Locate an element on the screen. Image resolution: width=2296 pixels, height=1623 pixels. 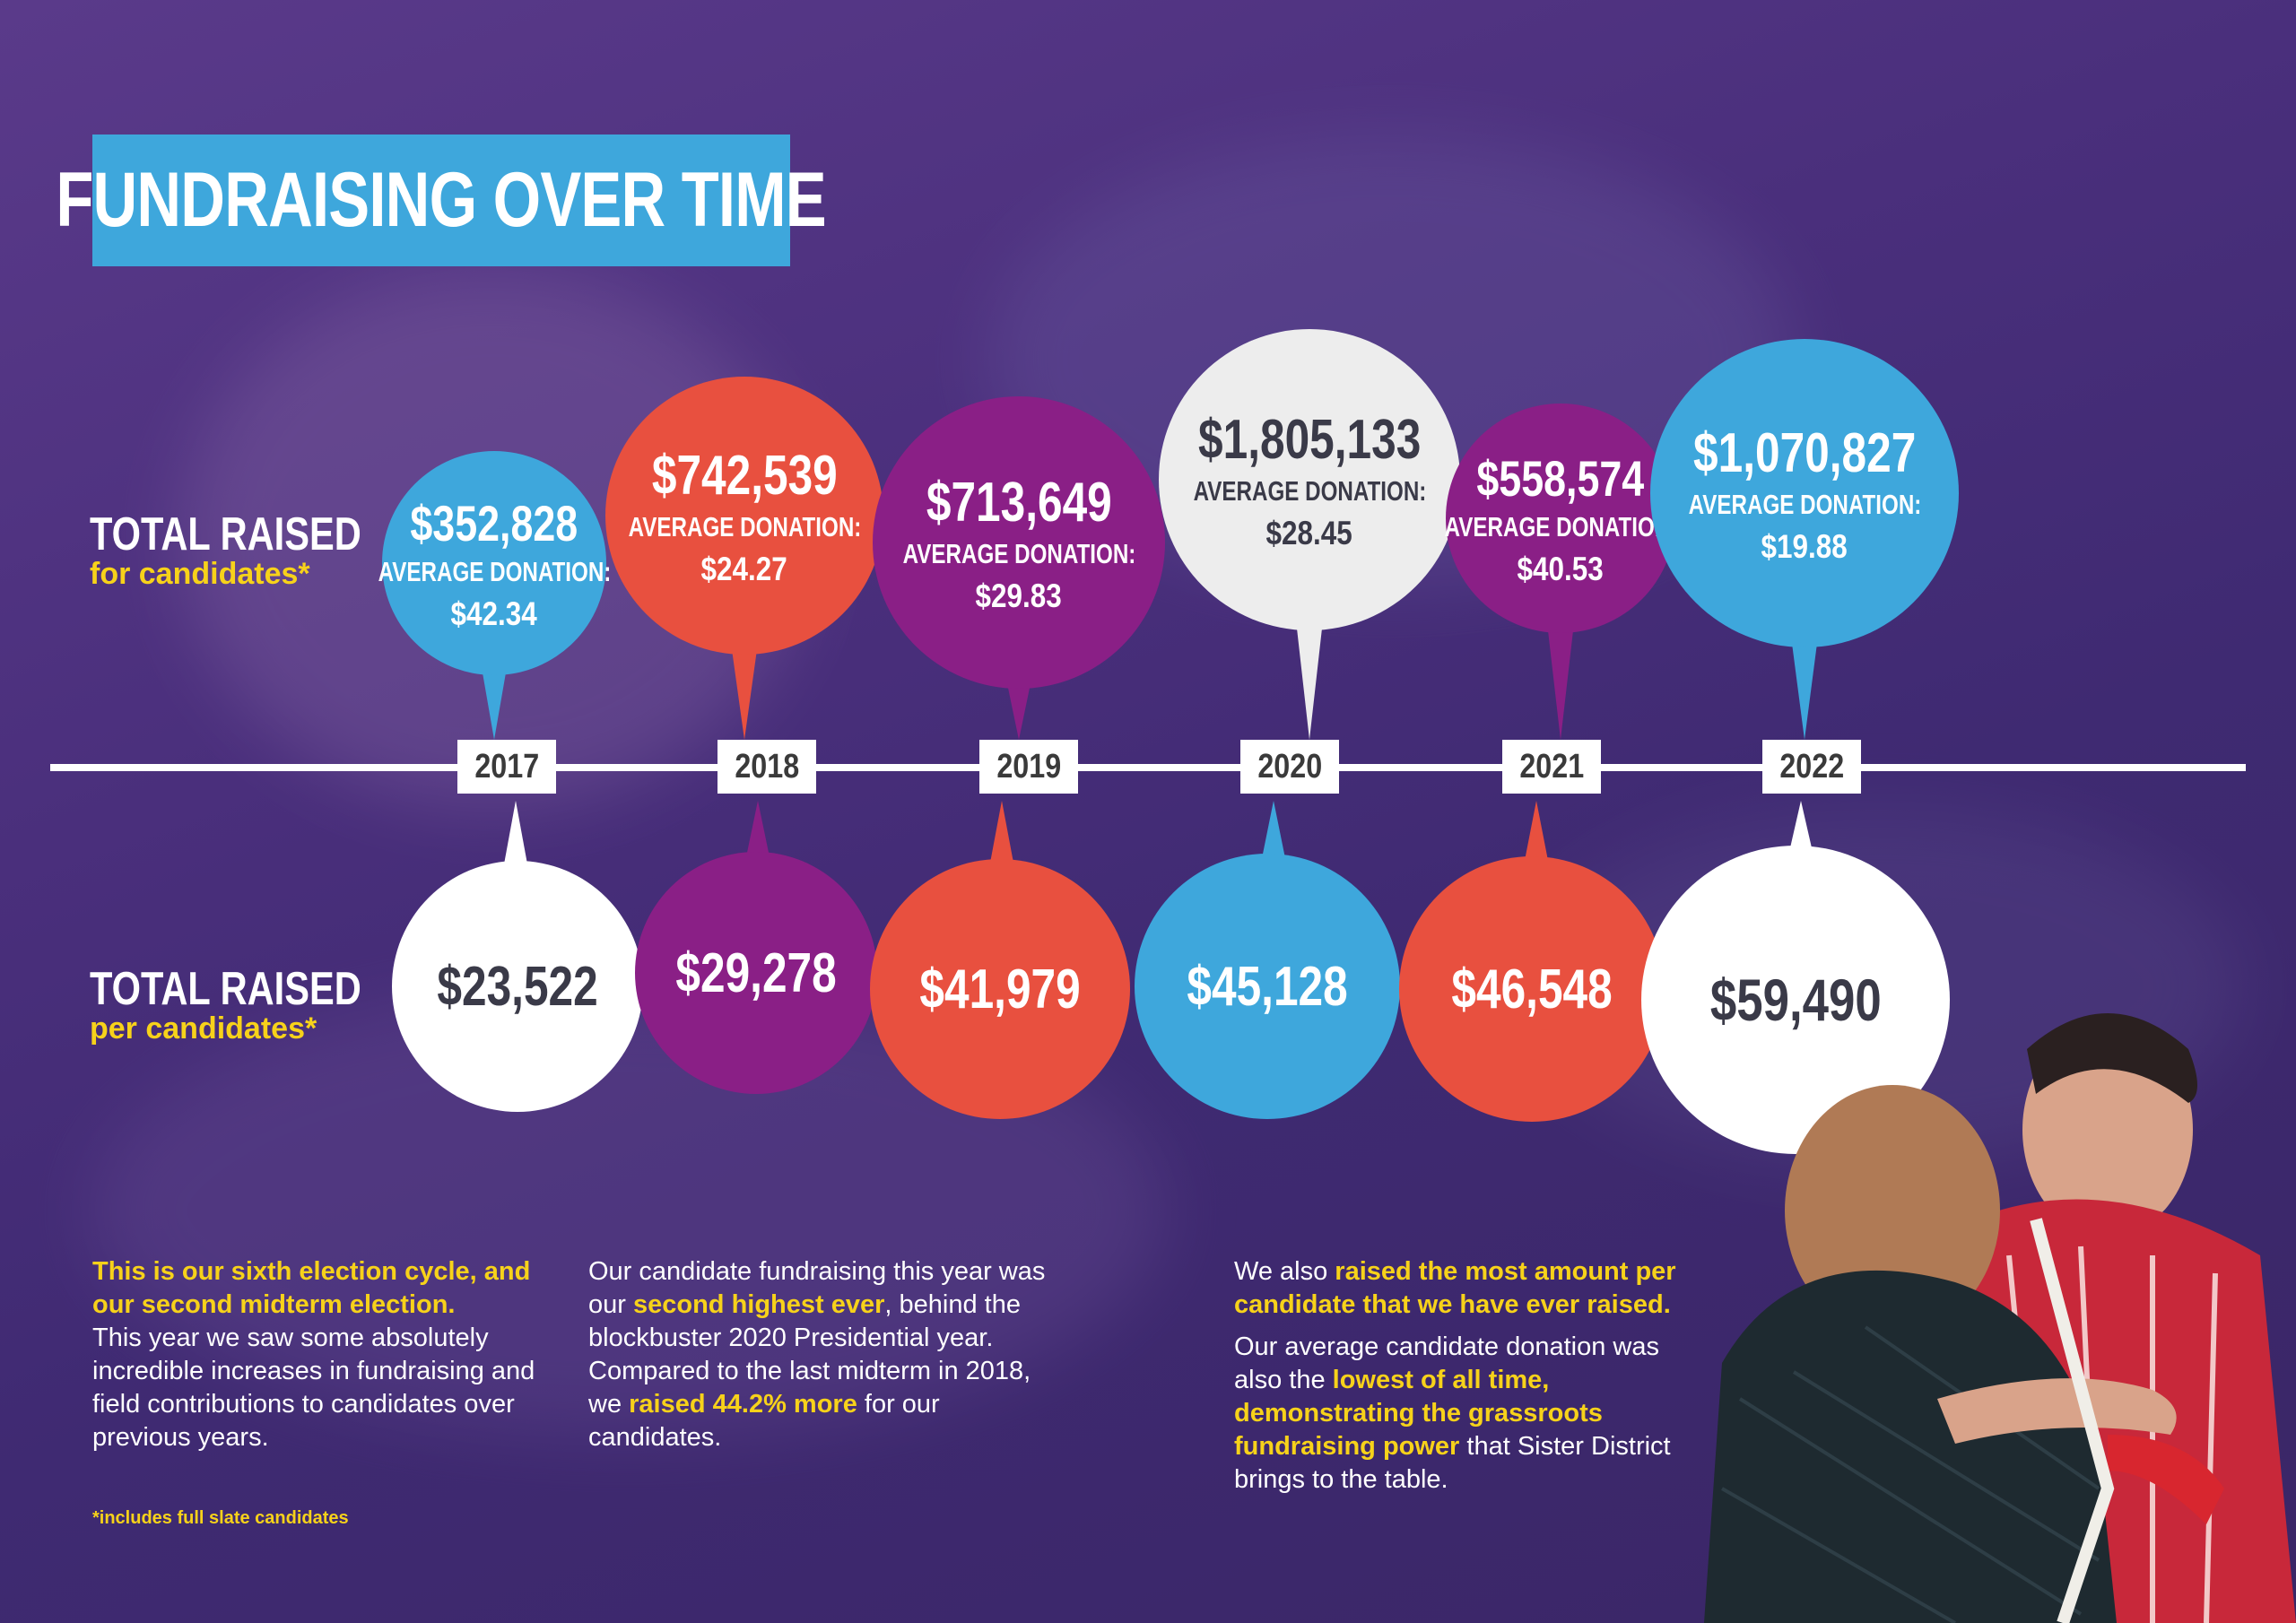
per-candidate-bubble: $29,278 is located at coordinates (756, 973).